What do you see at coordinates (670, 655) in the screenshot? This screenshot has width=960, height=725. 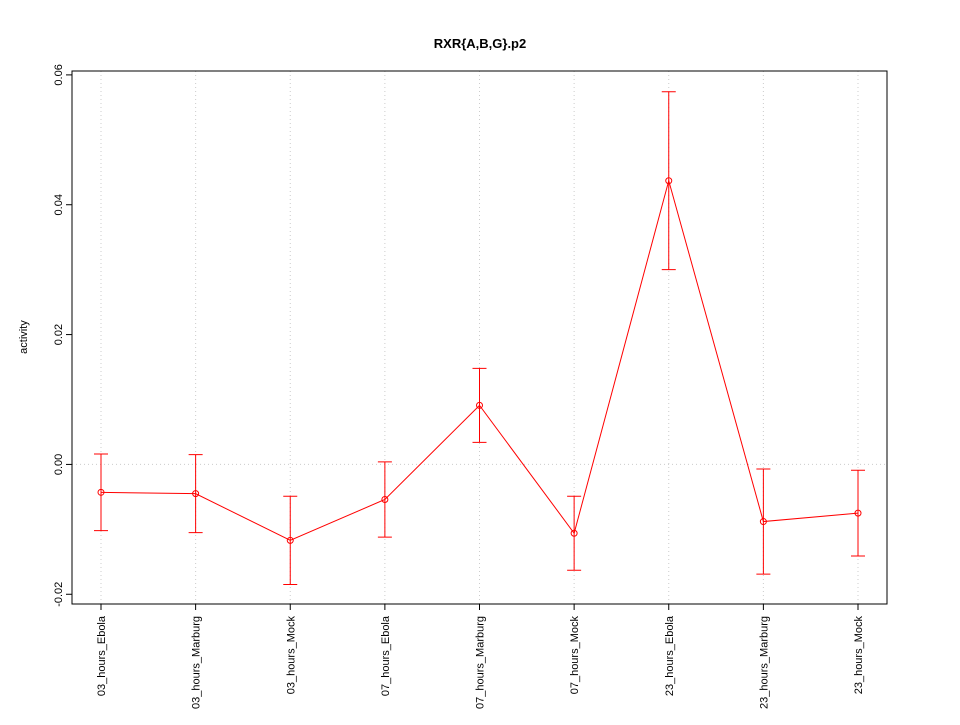 I see `x-tick-label: 23_hours_Ebola` at bounding box center [670, 655].